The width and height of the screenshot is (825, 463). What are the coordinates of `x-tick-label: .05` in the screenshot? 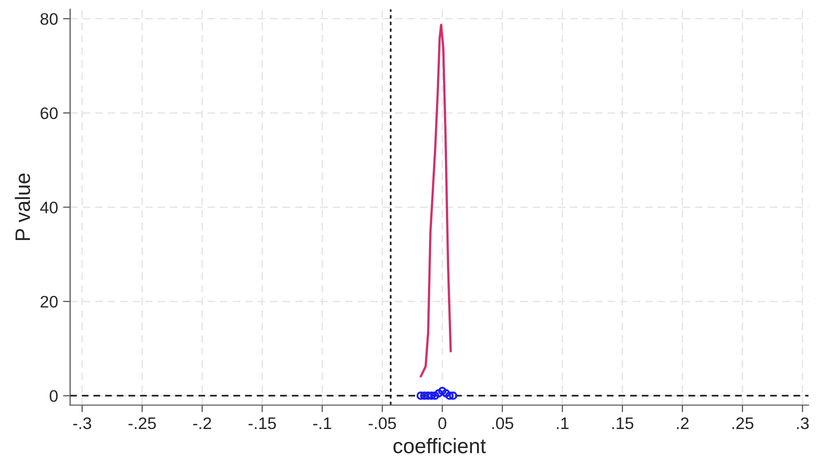 It's located at (503, 423).